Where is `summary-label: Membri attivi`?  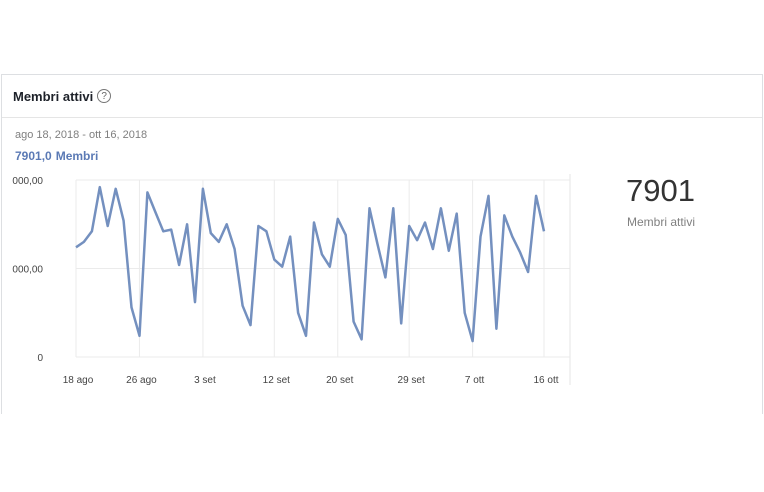
summary-label: Membri attivi is located at coordinates (661, 222).